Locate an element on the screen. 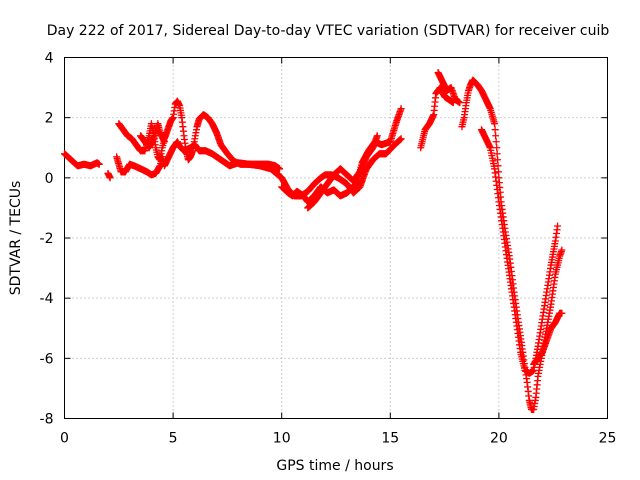 Image resolution: width=640 pixels, height=480 pixels. y-tick-label: 0 is located at coordinates (49, 179).